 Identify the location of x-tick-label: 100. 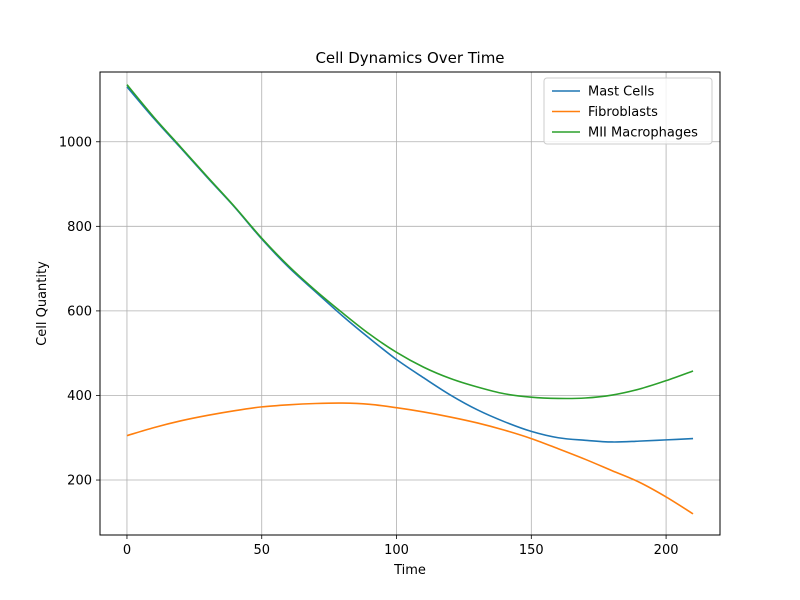
(396, 550).